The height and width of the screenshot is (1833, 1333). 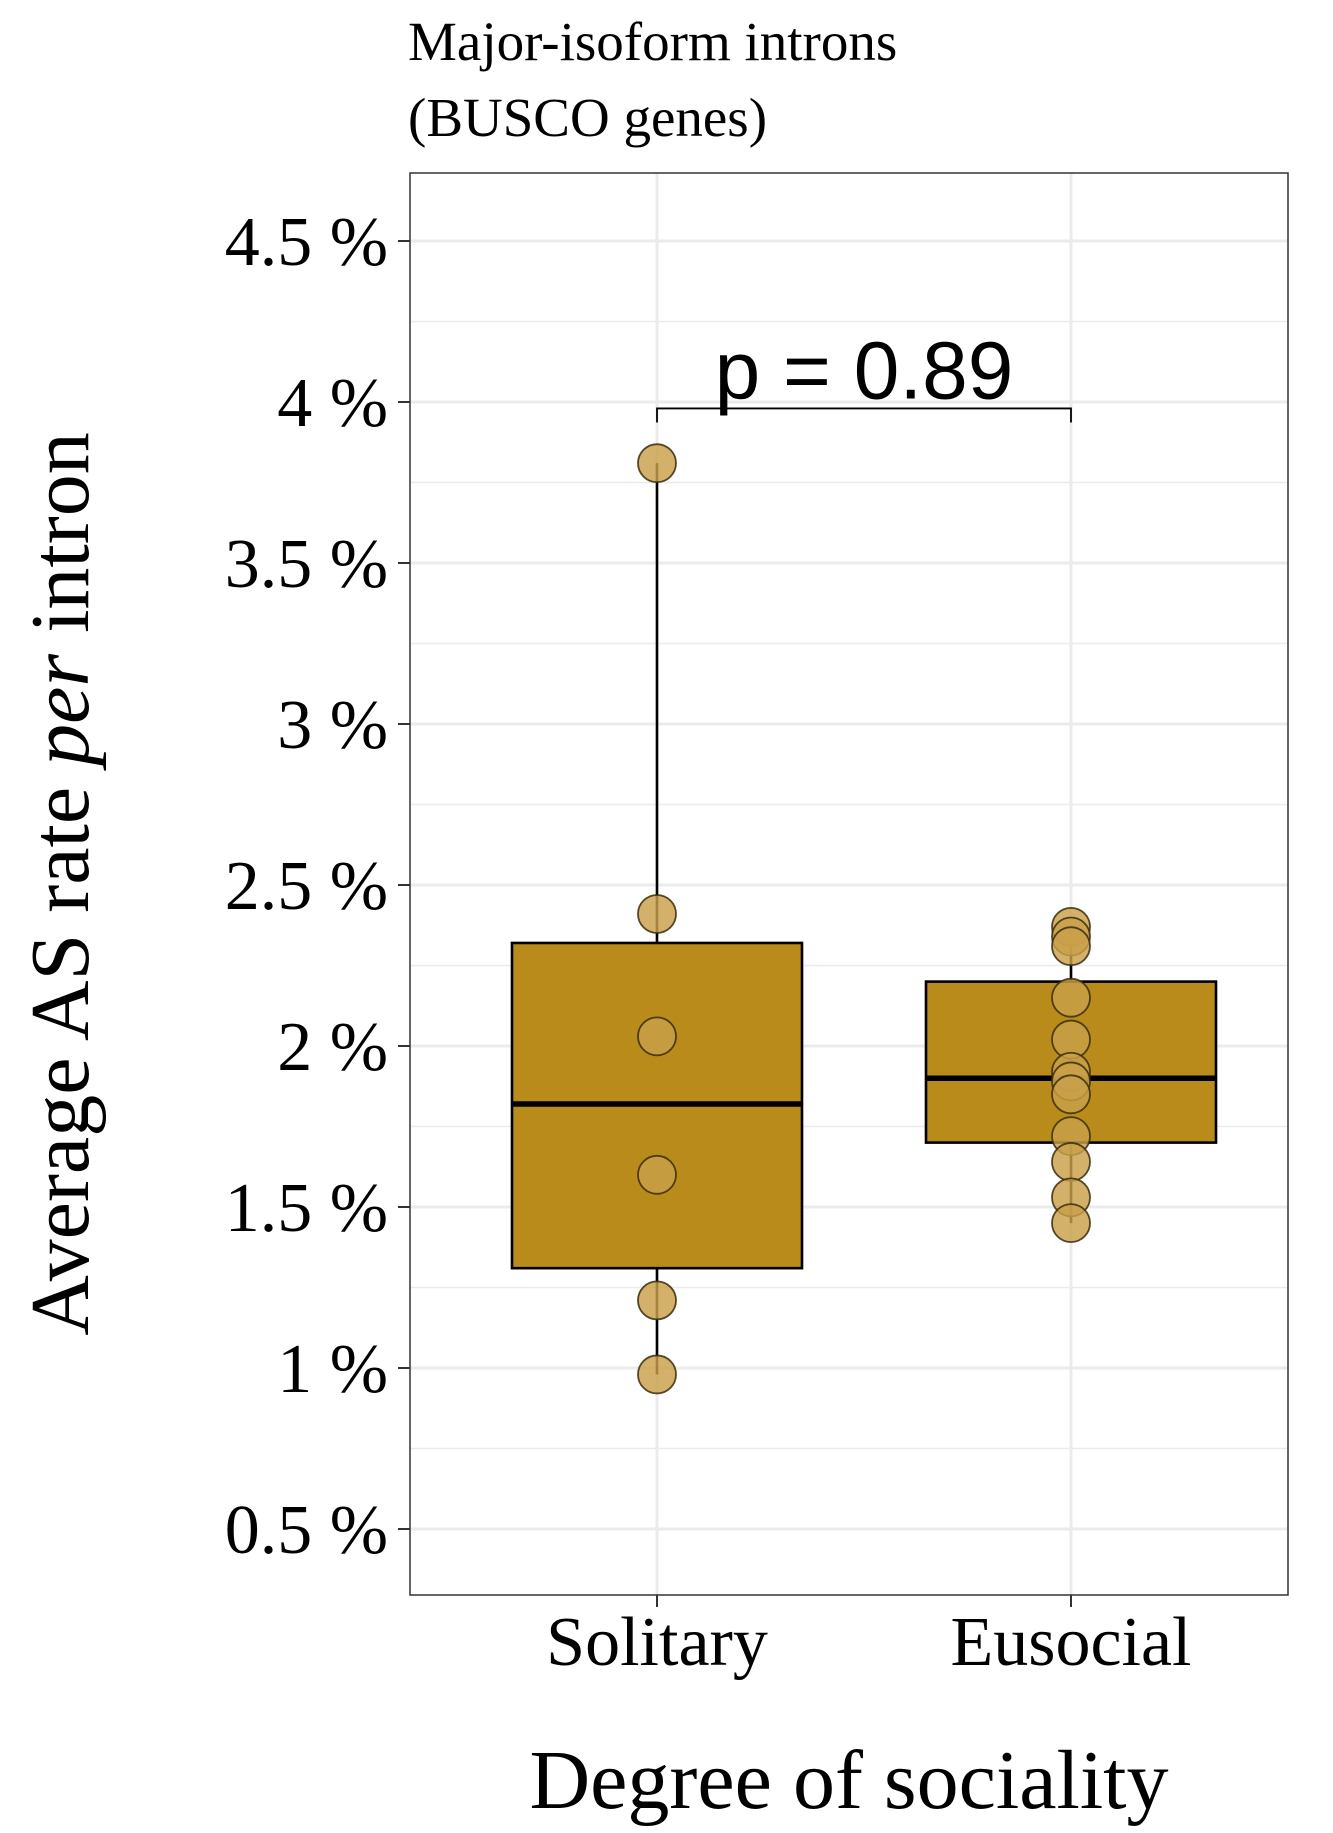 What do you see at coordinates (60, 712) in the screenshot?
I see `y-axis-title-italic: per` at bounding box center [60, 712].